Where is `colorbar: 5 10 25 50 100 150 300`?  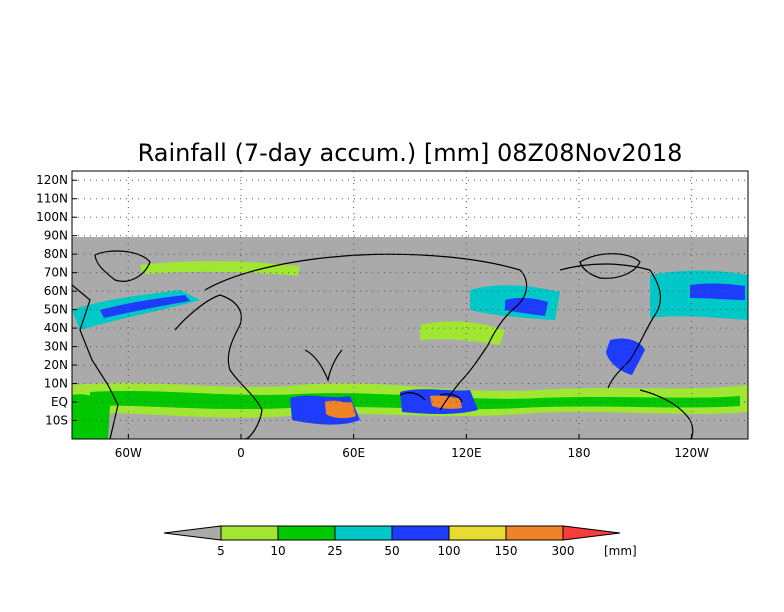
colorbar: 5 10 25 50 100 150 300 is located at coordinates (392, 541).